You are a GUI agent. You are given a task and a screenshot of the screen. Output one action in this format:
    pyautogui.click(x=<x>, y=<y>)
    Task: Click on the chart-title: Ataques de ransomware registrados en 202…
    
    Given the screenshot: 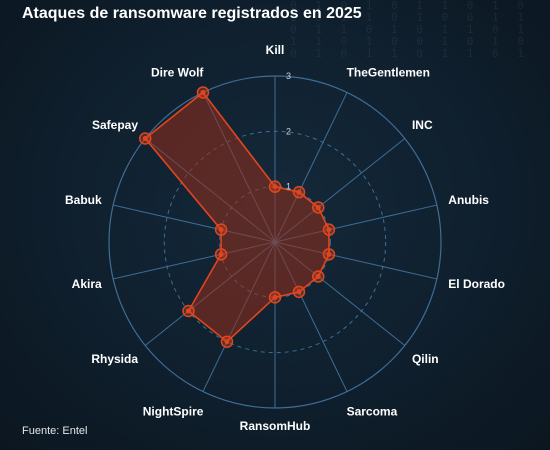 What is the action you would take?
    pyautogui.click(x=192, y=13)
    